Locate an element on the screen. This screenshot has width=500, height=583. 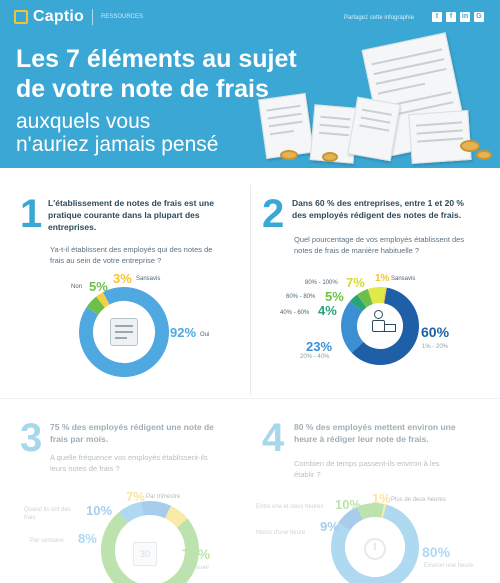
pct-moins-heure: 9% is located at coordinates (329, 526).